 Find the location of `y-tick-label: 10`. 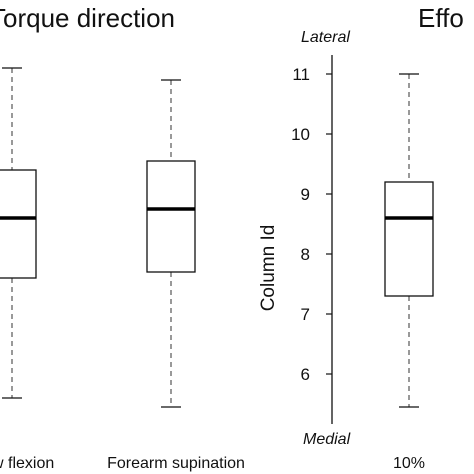

y-tick-label: 10 is located at coordinates (300, 134).